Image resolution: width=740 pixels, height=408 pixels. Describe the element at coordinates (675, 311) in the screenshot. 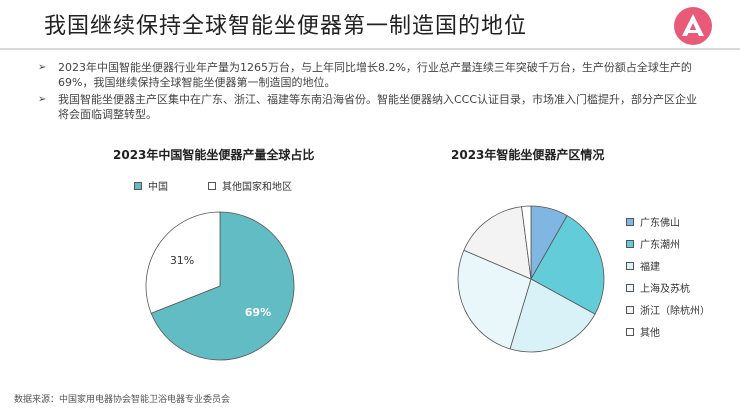

I see `legend-label: 浙江（除杭州）` at that location.